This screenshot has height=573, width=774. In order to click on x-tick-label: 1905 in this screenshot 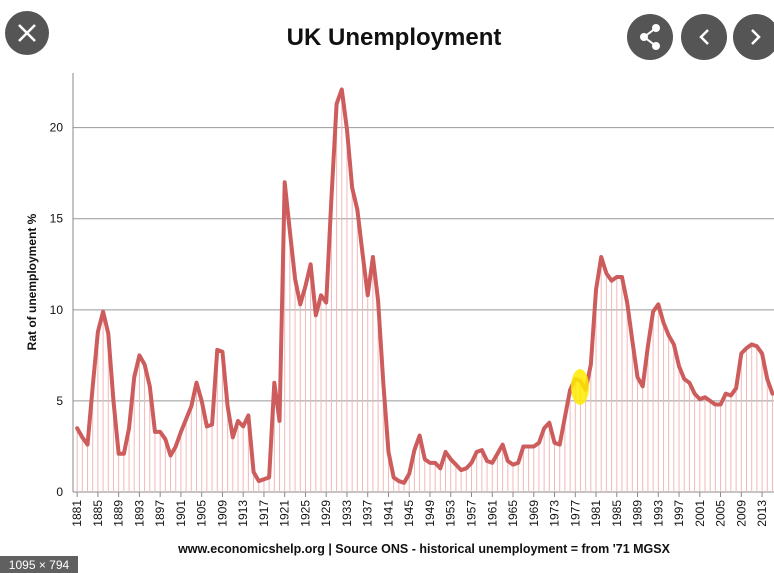, I will do `click(202, 513)`.